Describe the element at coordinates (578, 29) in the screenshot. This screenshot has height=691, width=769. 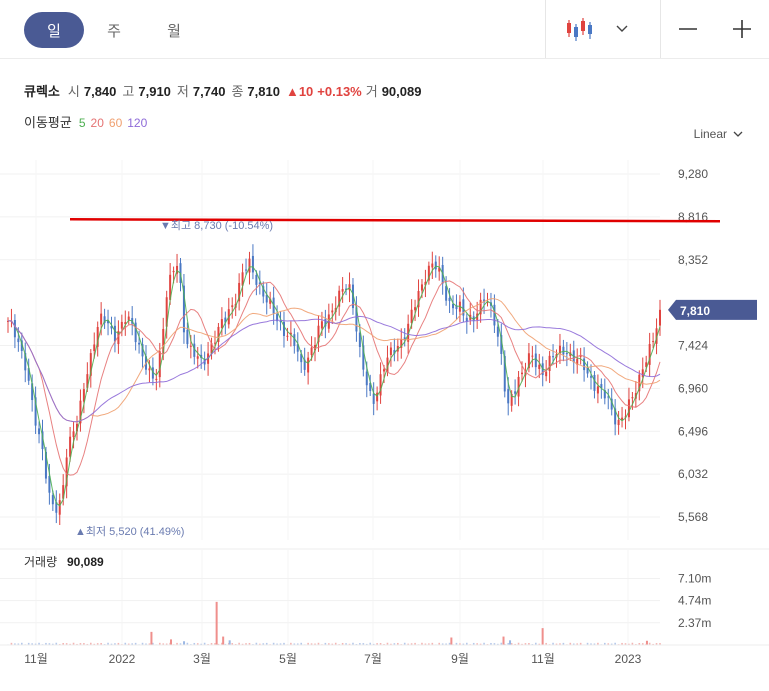
I see `chart-type-button` at that location.